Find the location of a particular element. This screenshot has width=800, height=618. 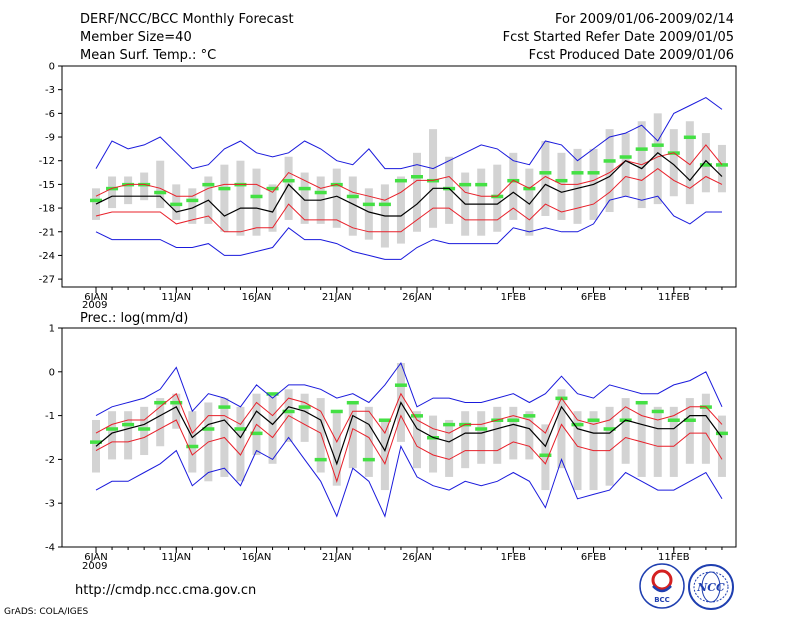

precipitation-envelope-line is located at coordinates (409, 389).